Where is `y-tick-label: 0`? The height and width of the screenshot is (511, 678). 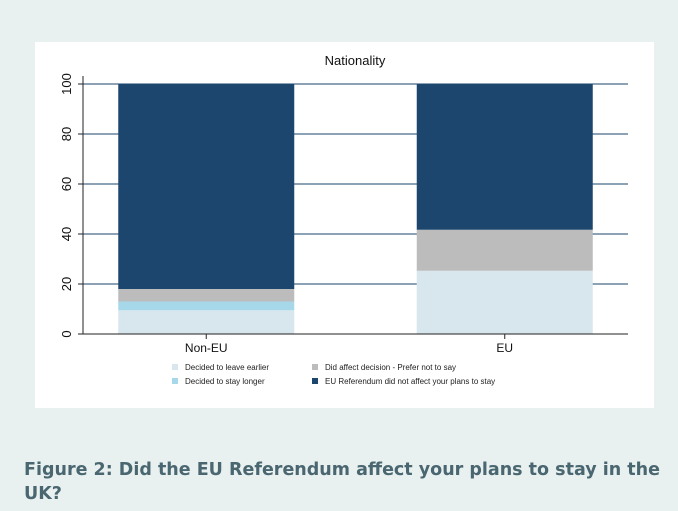 y-tick-label: 0 is located at coordinates (66, 333).